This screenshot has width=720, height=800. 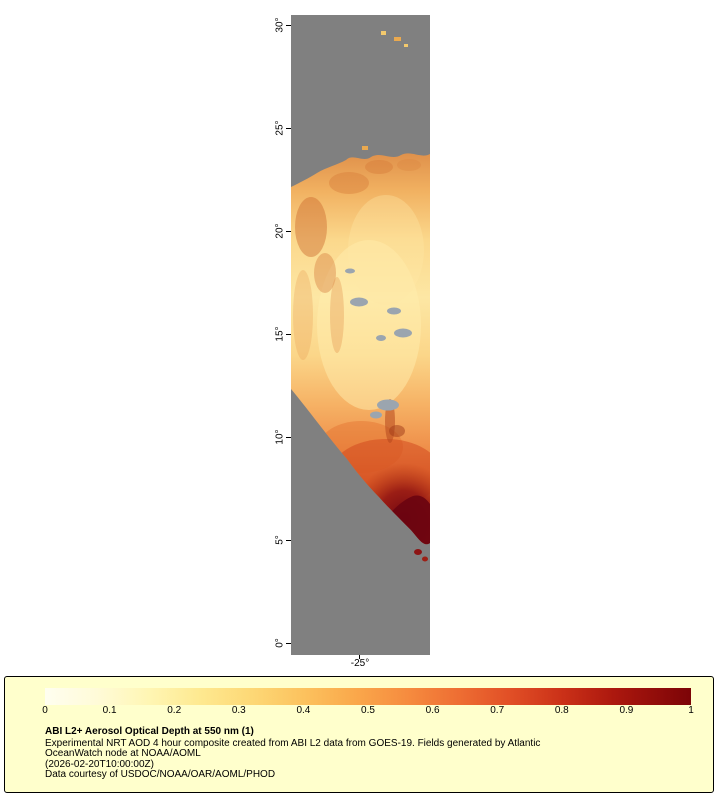 I want to click on colorbar-tick-label: 0.8, so click(x=561, y=710).